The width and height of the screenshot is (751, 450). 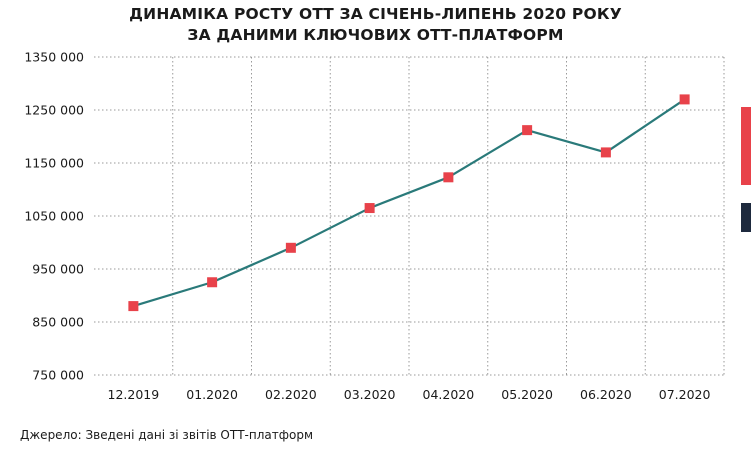 What do you see at coordinates (54, 110) in the screenshot?
I see `y-tick-label: 1250 000` at bounding box center [54, 110].